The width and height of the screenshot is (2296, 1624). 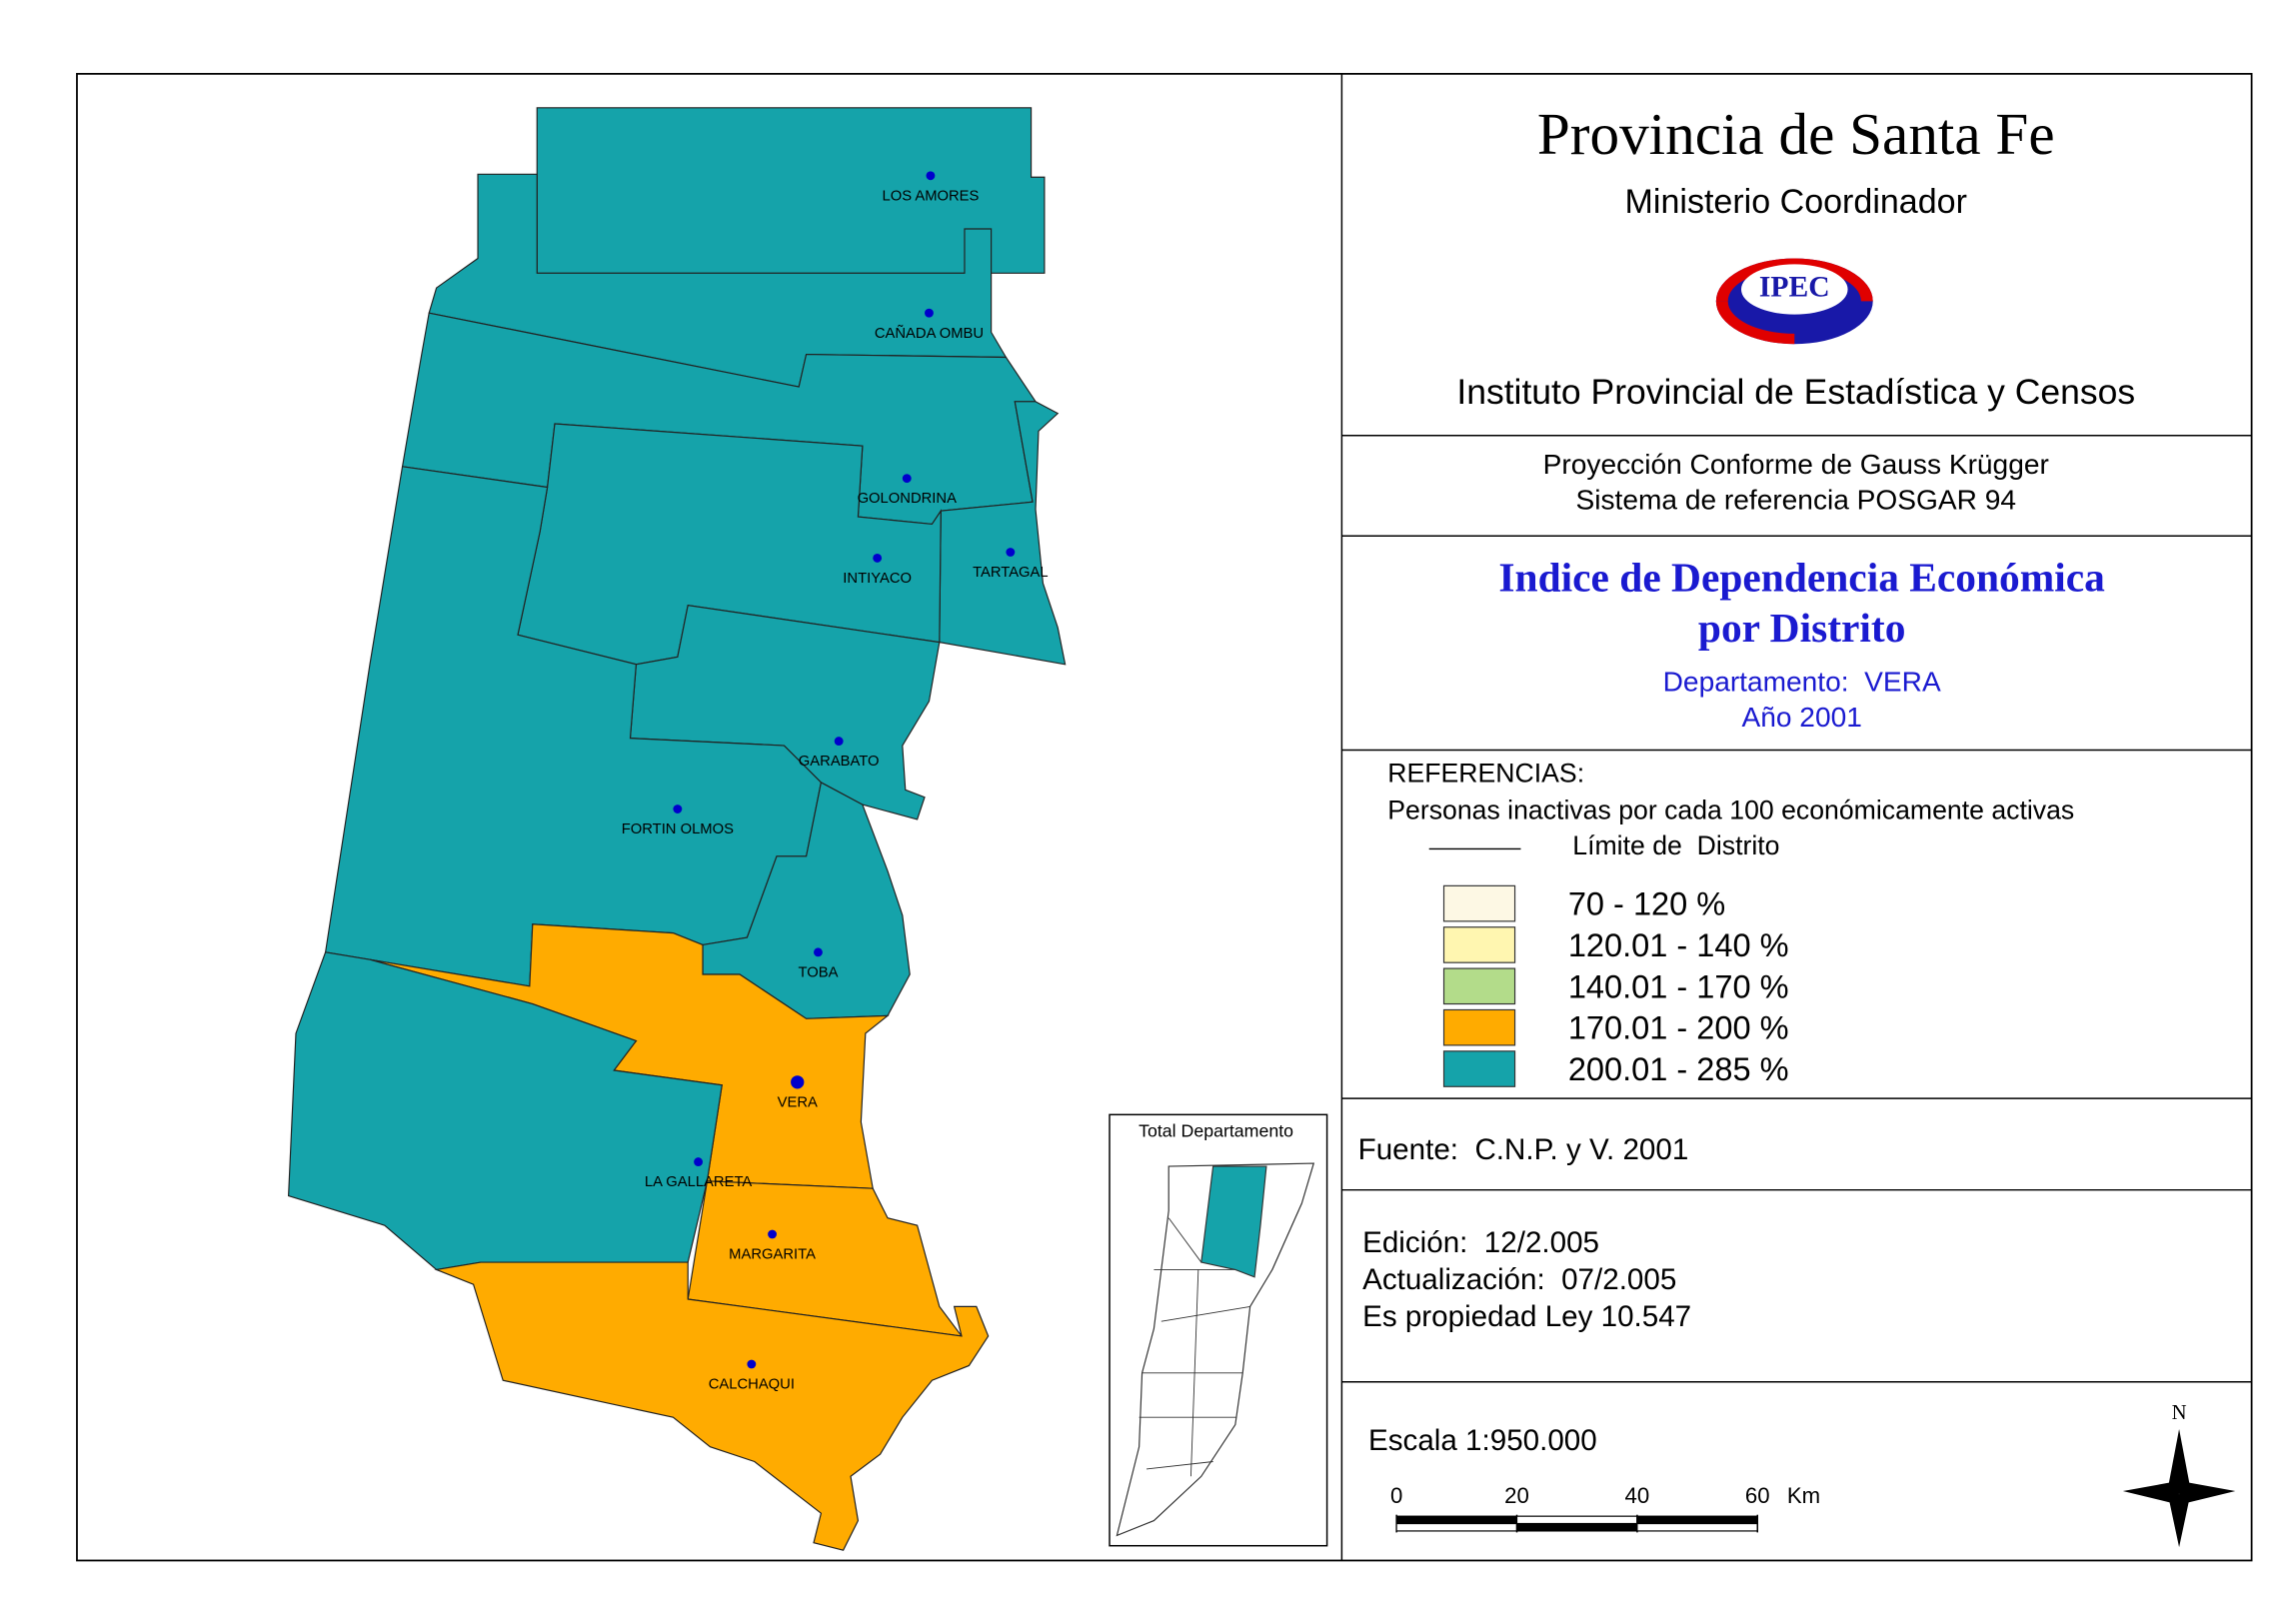 What do you see at coordinates (1220, 1339) in the screenshot?
I see `inset-boundaries` at bounding box center [1220, 1339].